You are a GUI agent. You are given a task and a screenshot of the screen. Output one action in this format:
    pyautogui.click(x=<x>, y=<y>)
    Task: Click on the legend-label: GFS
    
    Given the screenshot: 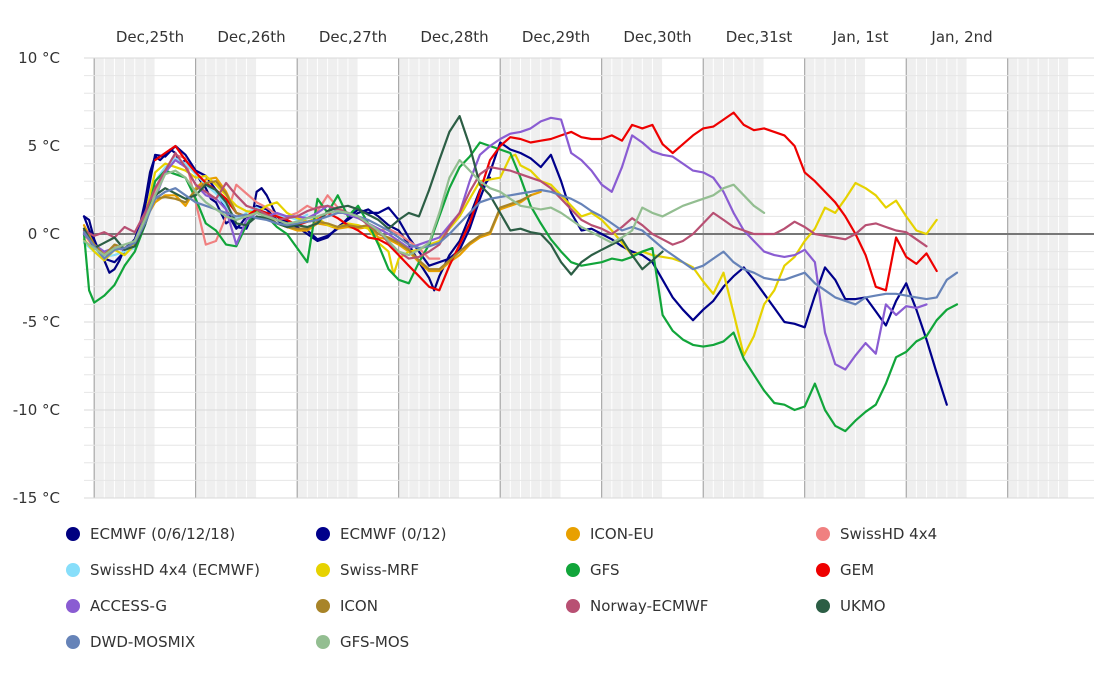 What is the action you would take?
    pyautogui.click(x=605, y=570)
    